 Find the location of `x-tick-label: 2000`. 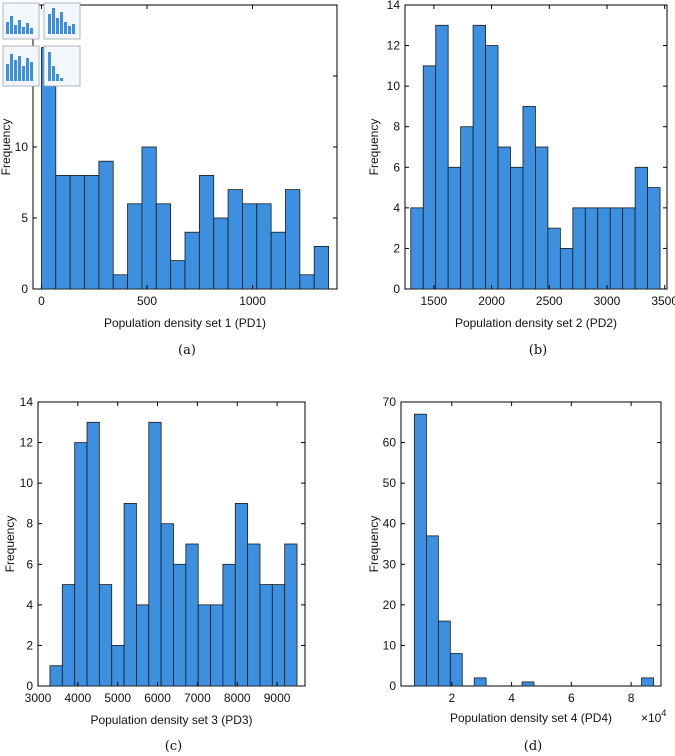

x-tick-label: 2000 is located at coordinates (491, 301).